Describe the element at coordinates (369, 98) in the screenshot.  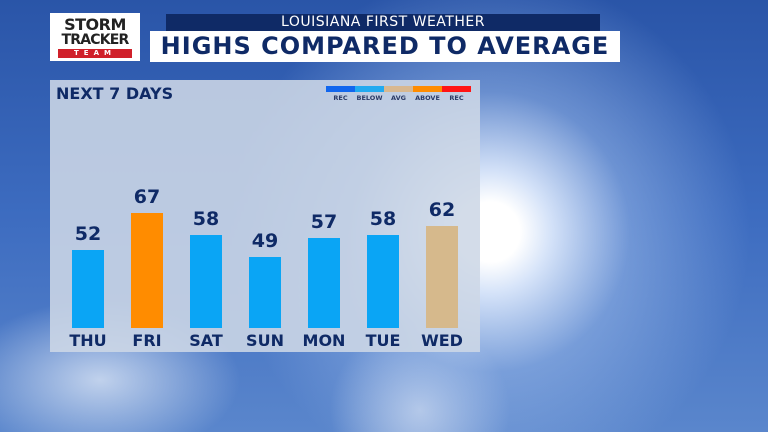
I see `legend-label: BELOW` at that location.